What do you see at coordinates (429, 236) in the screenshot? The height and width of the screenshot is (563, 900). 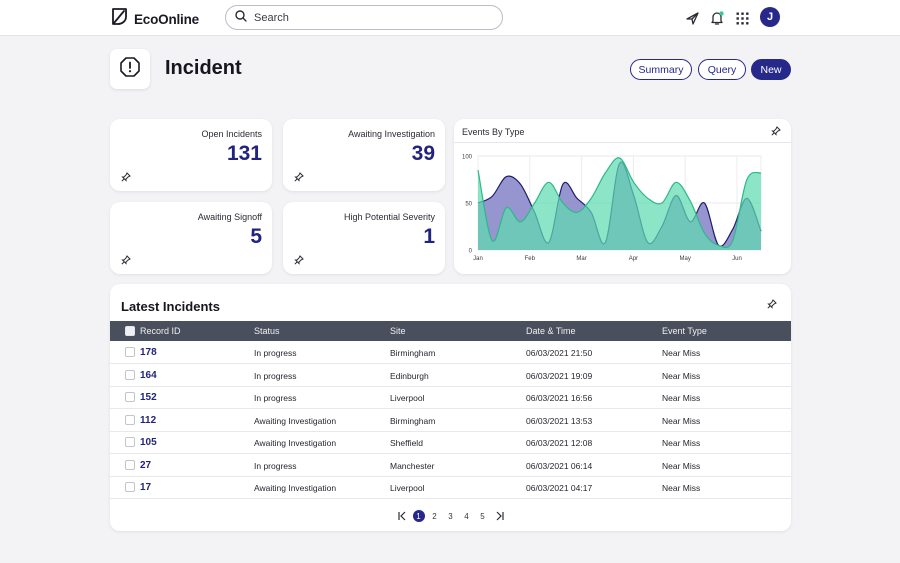 I see `stat-value: 1` at bounding box center [429, 236].